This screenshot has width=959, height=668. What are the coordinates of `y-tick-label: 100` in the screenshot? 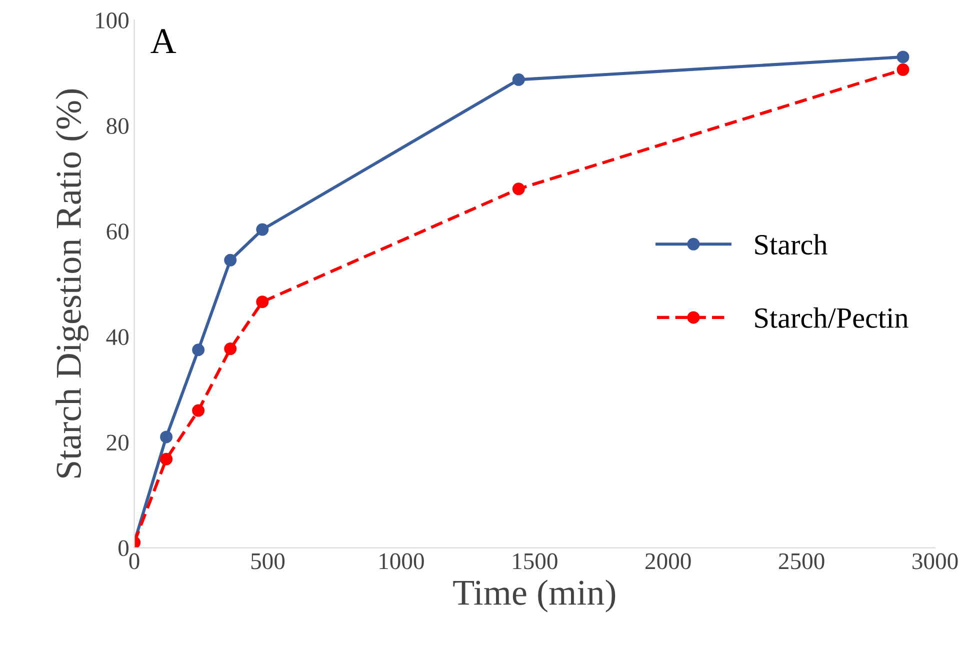 It's located at (112, 20).